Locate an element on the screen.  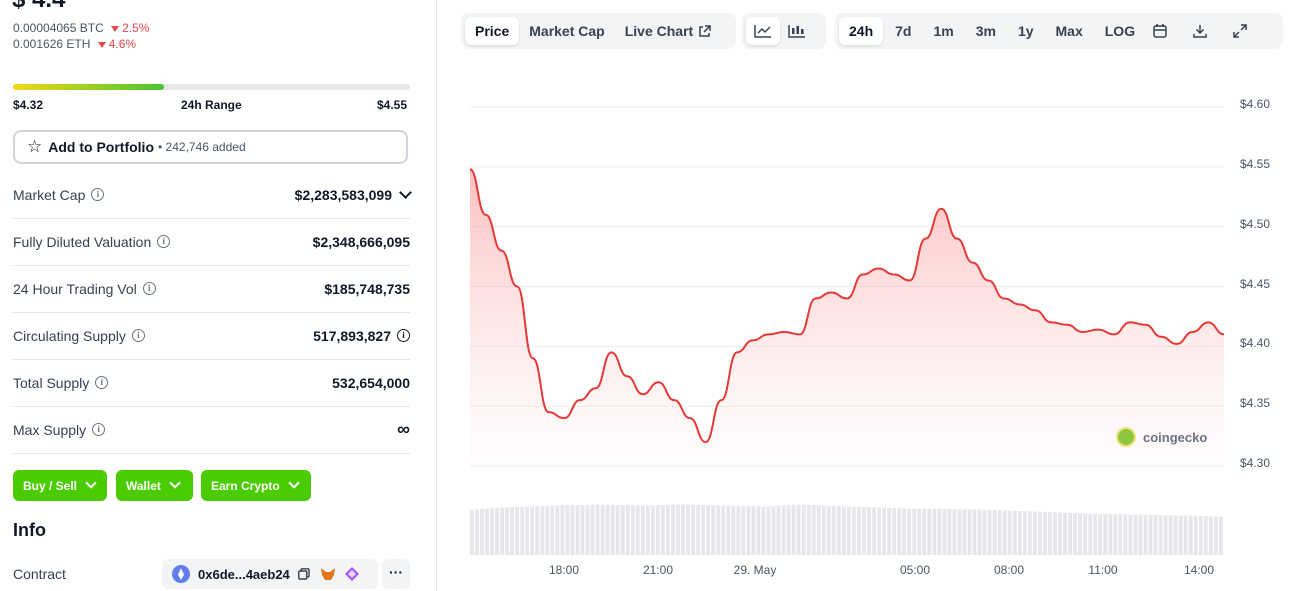
tab-7d: 7d is located at coordinates (903, 31).